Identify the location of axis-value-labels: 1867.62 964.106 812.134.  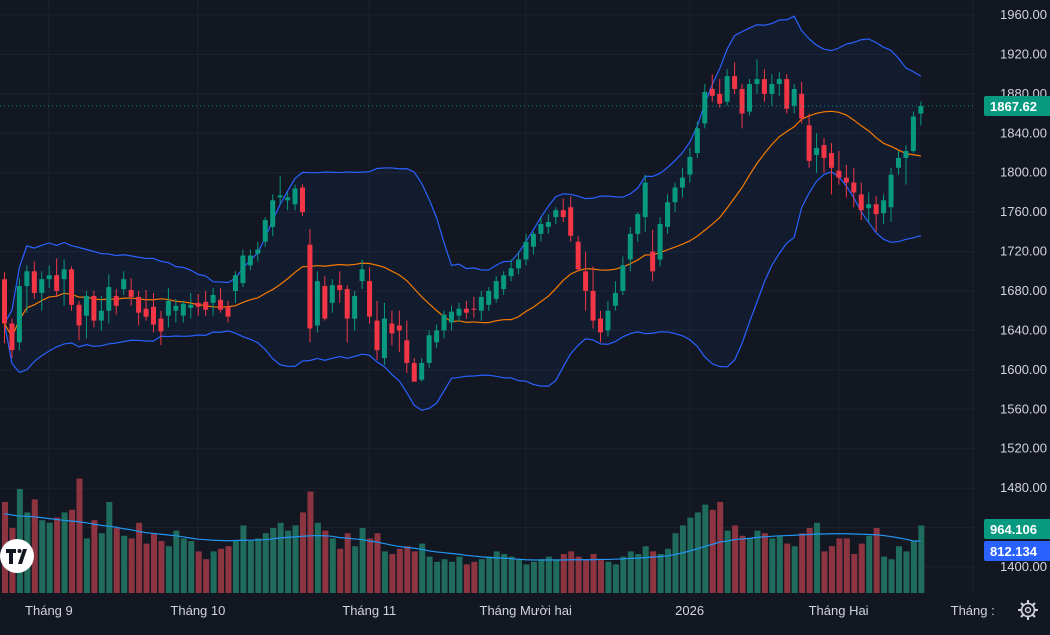
(1017, 328).